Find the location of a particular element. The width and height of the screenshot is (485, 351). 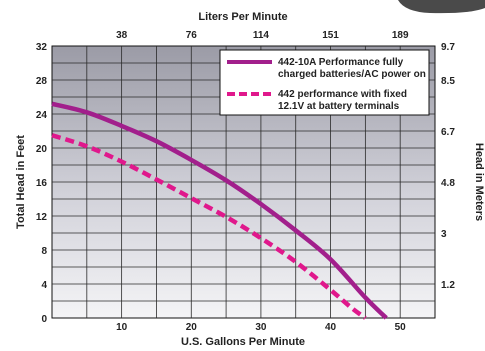

top-tick-label: 189 is located at coordinates (400, 35).